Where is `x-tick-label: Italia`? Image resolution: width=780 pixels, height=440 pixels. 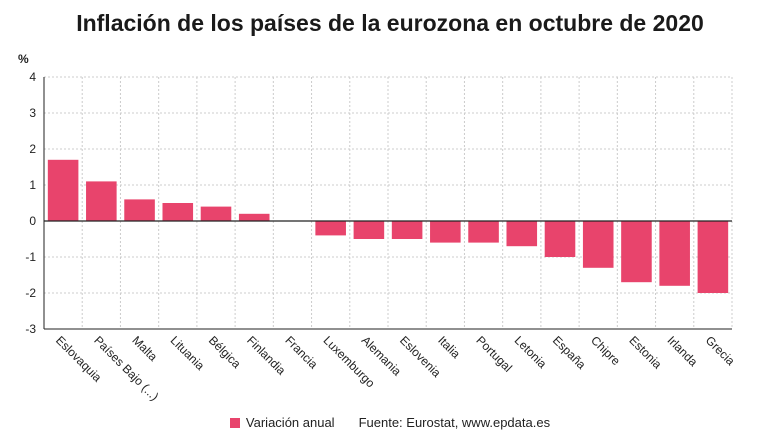 x-tick-label: Italia is located at coordinates (449, 347).